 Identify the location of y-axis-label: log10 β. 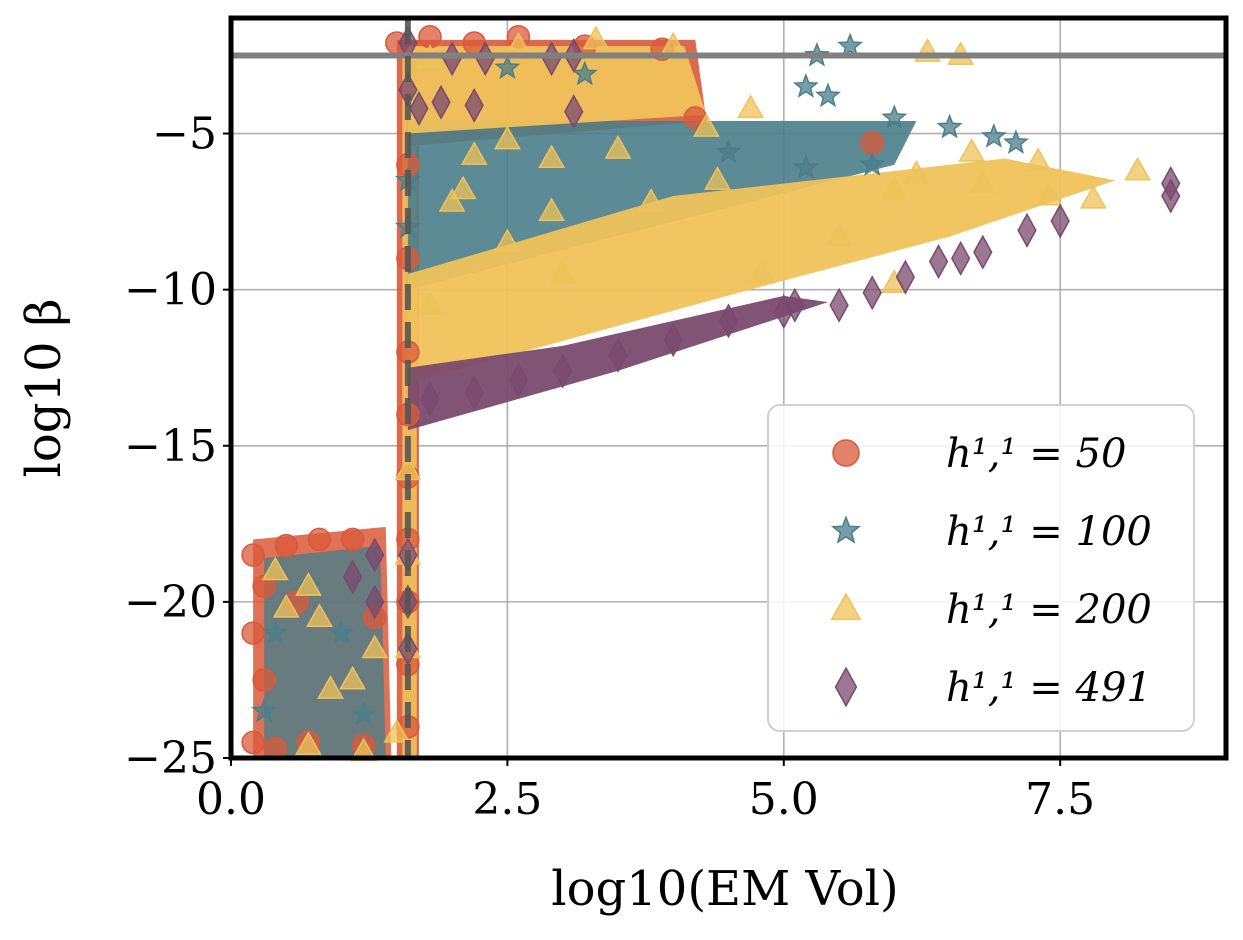
(44, 387).